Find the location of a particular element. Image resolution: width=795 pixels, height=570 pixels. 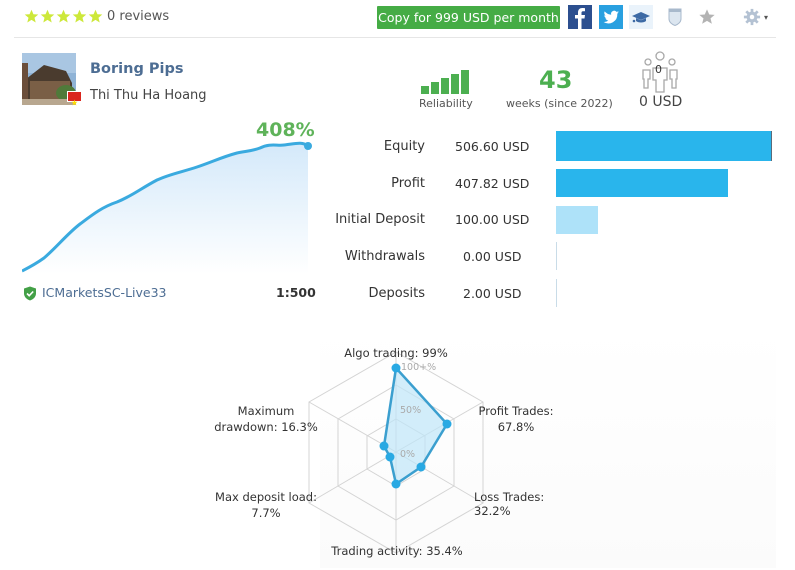

leverage-value: 1:500 is located at coordinates (296, 292).